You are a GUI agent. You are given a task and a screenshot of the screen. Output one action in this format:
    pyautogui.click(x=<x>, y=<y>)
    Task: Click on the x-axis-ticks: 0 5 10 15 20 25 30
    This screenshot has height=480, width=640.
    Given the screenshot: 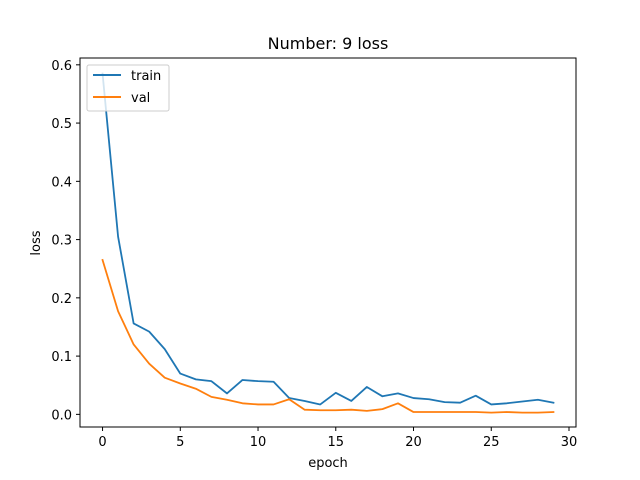 What is the action you would take?
    pyautogui.click(x=337, y=438)
    